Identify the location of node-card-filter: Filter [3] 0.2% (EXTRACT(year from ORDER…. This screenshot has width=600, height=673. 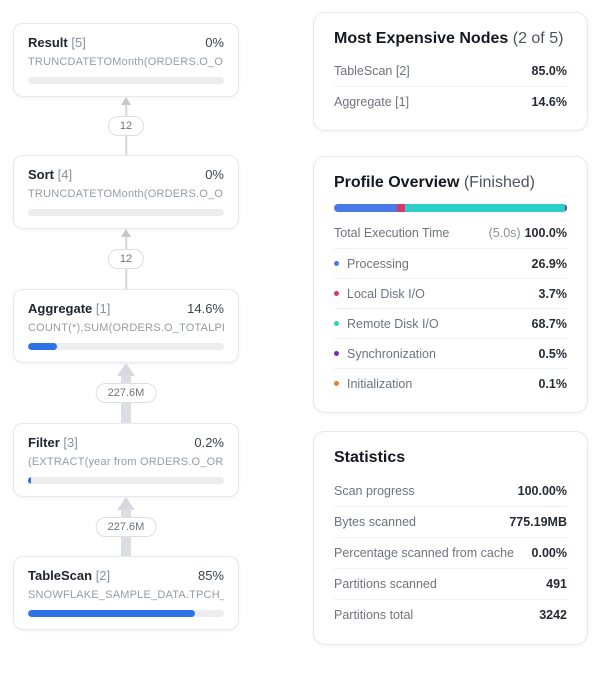
(126, 460).